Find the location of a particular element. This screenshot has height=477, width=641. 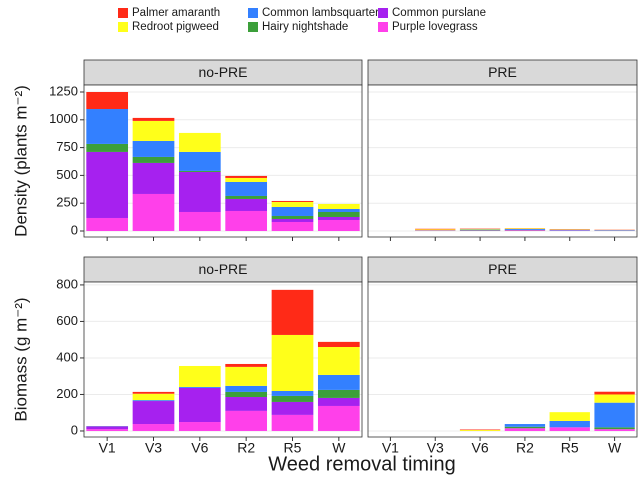

legend-label: Redroot pigweed is located at coordinates (175, 27).